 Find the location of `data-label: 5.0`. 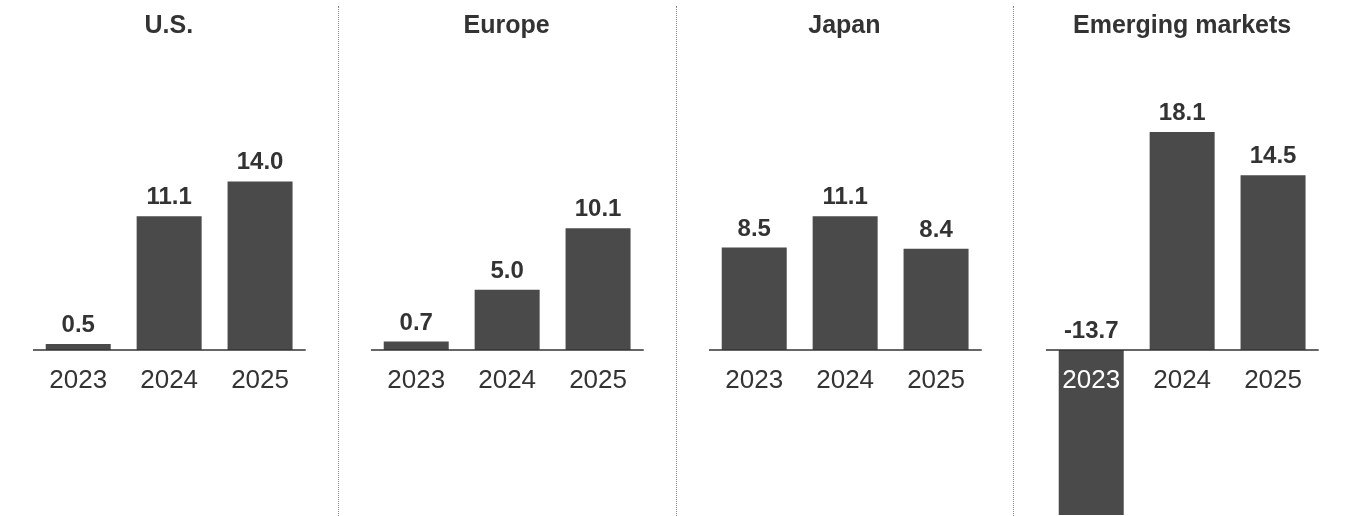

data-label: 5.0 is located at coordinates (507, 269).